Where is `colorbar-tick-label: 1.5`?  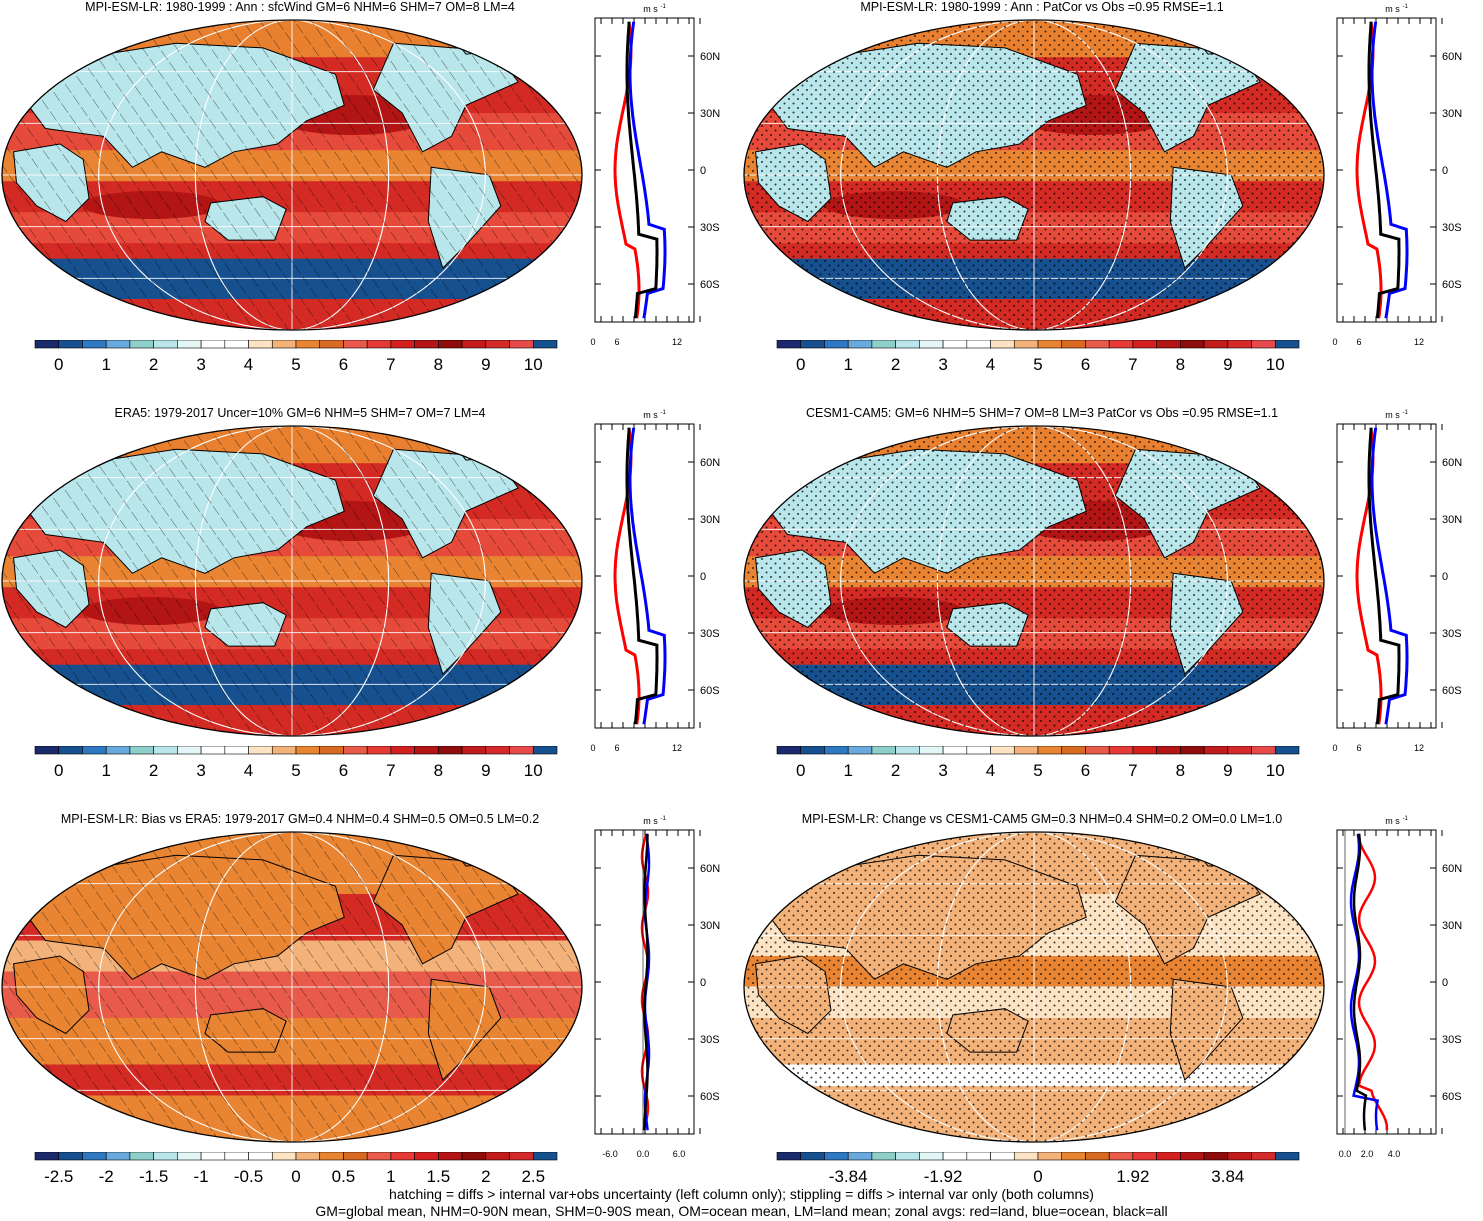
colorbar-tick-label: 1.5 is located at coordinates (439, 1176).